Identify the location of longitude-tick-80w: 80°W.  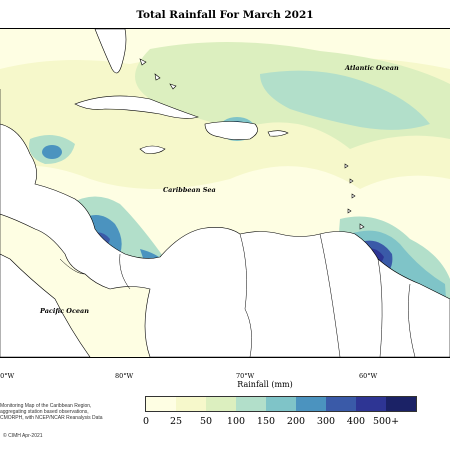
(124, 376).